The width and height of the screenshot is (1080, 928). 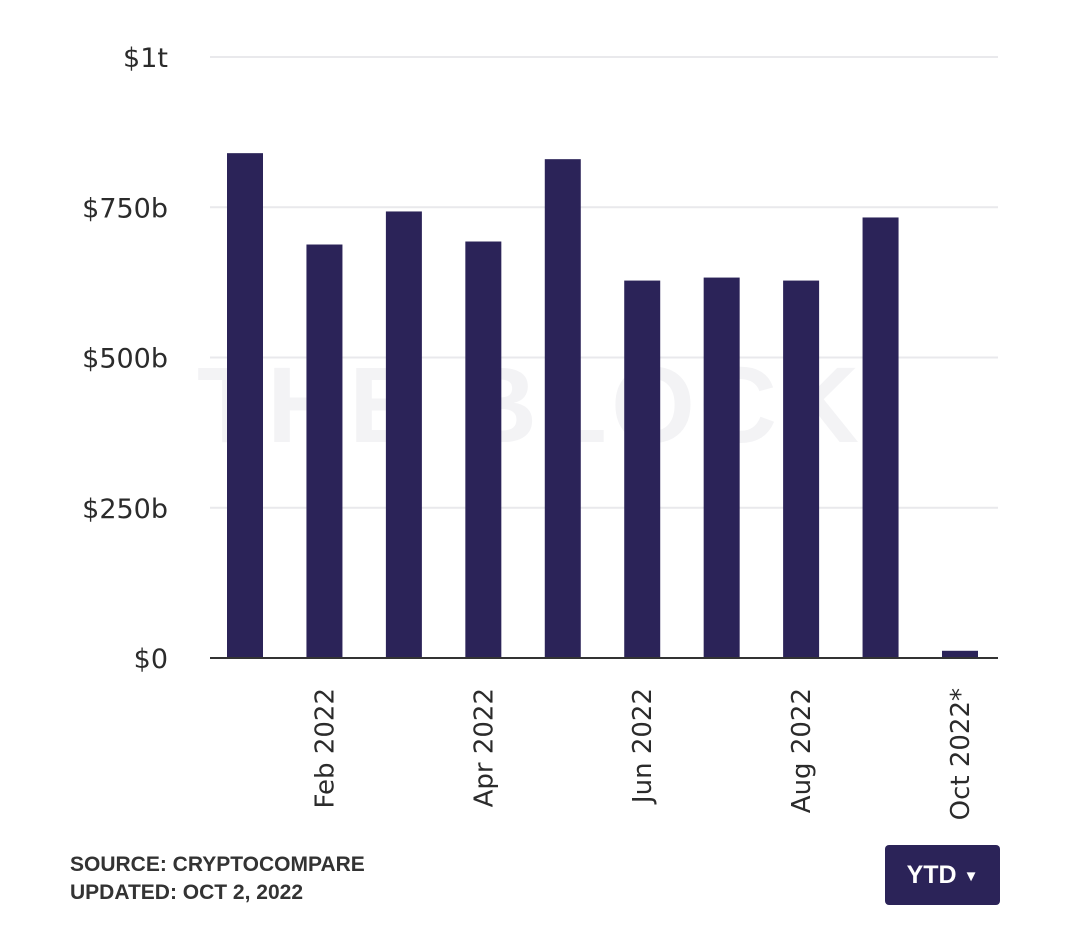 I want to click on time-range-label: YTD, so click(x=931, y=874).